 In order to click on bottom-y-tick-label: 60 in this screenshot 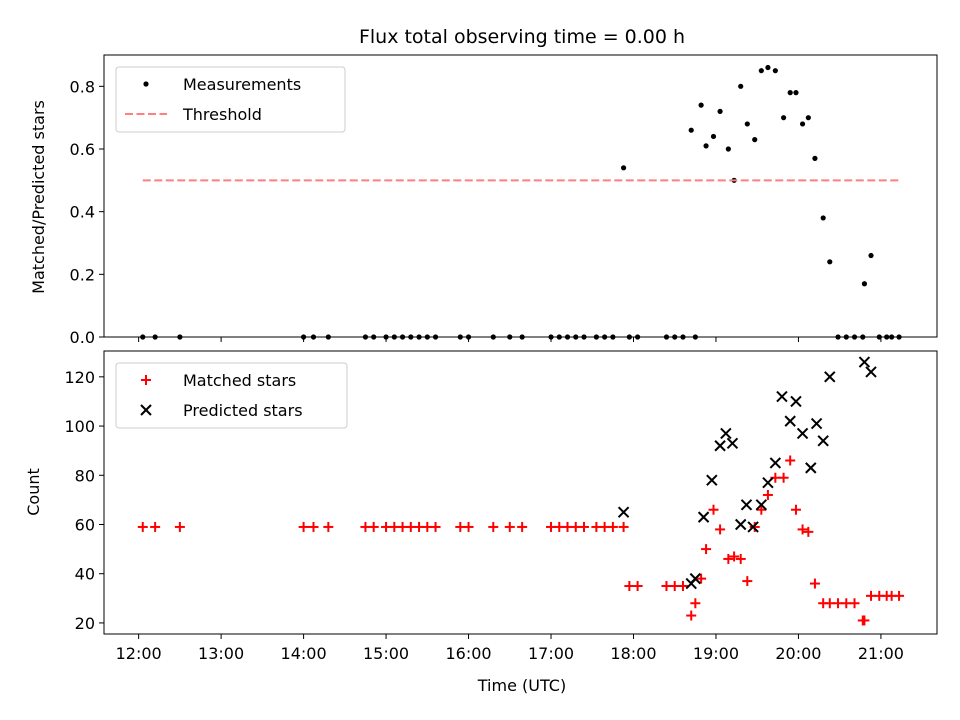, I will do `click(85, 524)`.